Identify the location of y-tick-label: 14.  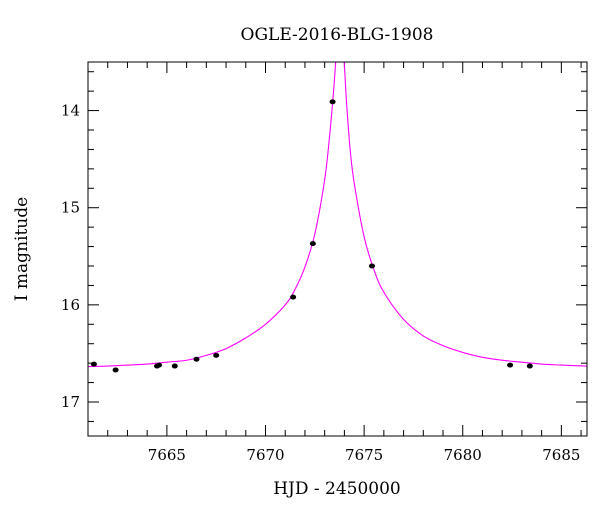
(70, 111).